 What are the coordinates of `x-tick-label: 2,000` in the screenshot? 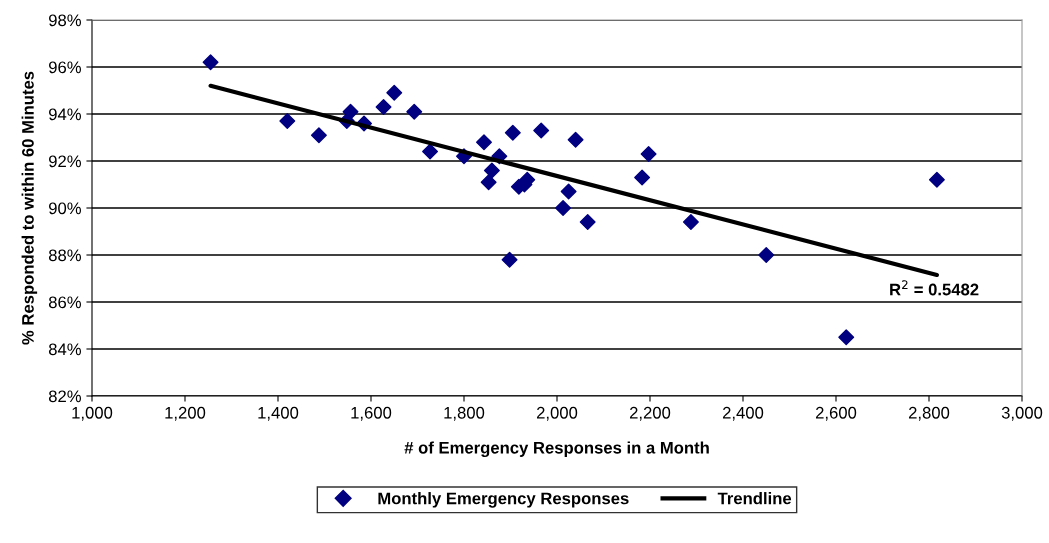 It's located at (557, 413).